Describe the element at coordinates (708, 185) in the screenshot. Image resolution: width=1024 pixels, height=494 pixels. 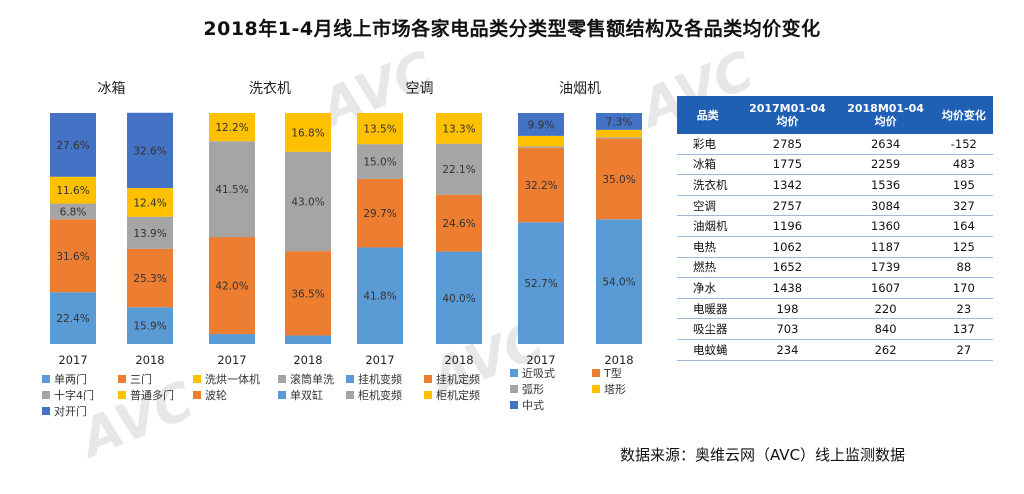
I see `table-cell: 洗衣机` at that location.